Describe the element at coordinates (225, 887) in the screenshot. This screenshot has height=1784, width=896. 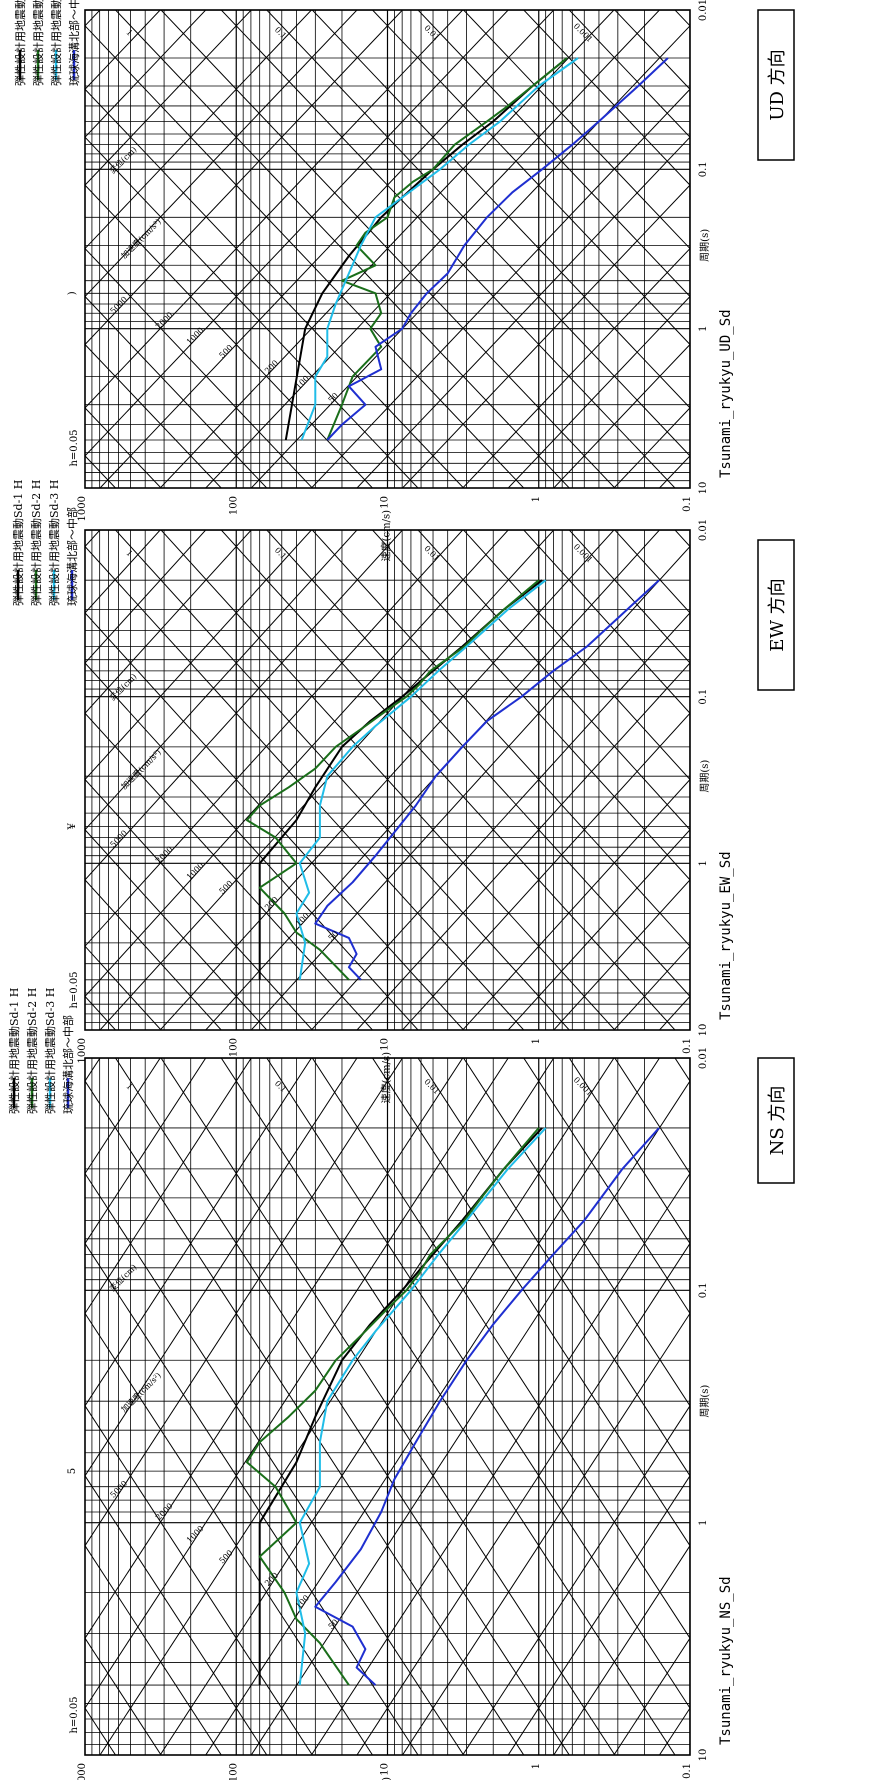
I see `acceleration-value-label: 500` at that location.